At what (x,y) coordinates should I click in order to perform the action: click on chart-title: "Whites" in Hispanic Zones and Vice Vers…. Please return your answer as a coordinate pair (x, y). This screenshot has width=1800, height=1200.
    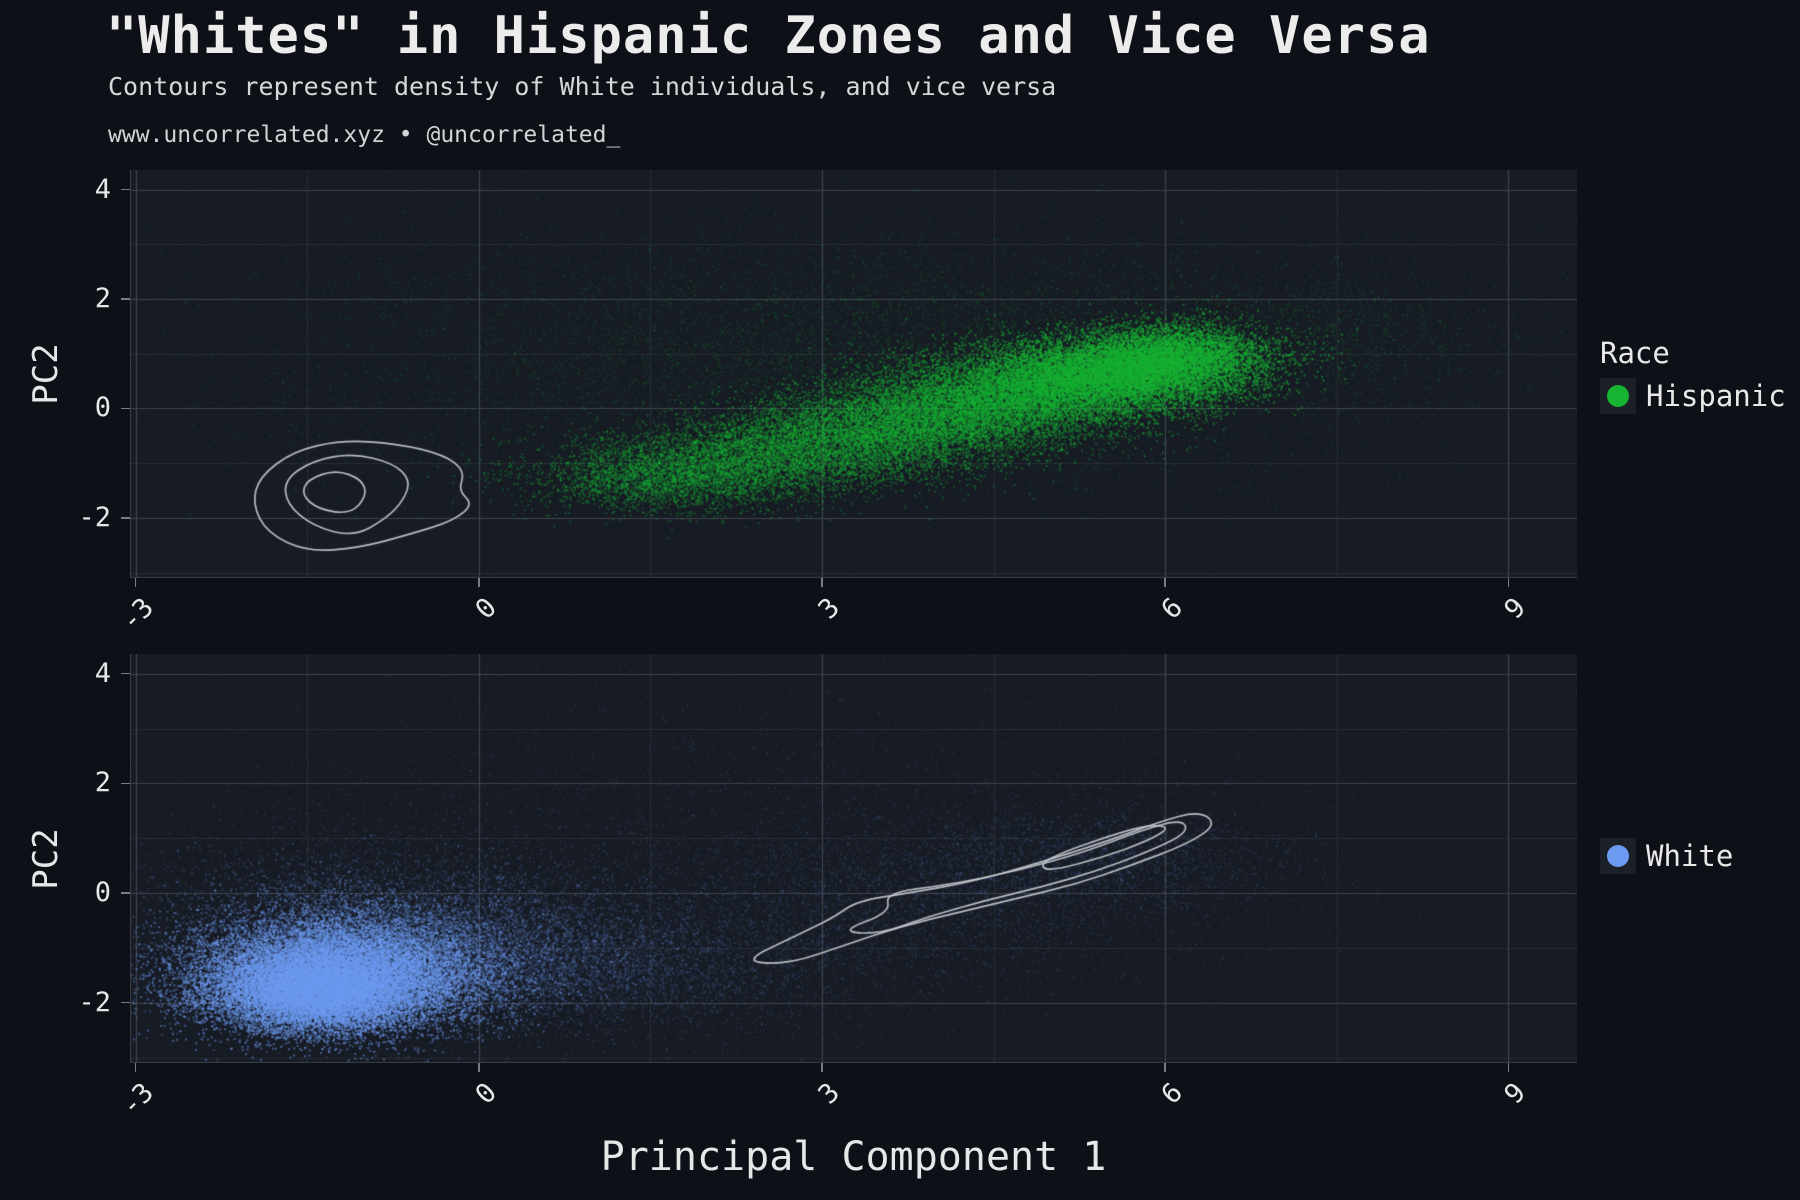
    Looking at the image, I should click on (768, 36).